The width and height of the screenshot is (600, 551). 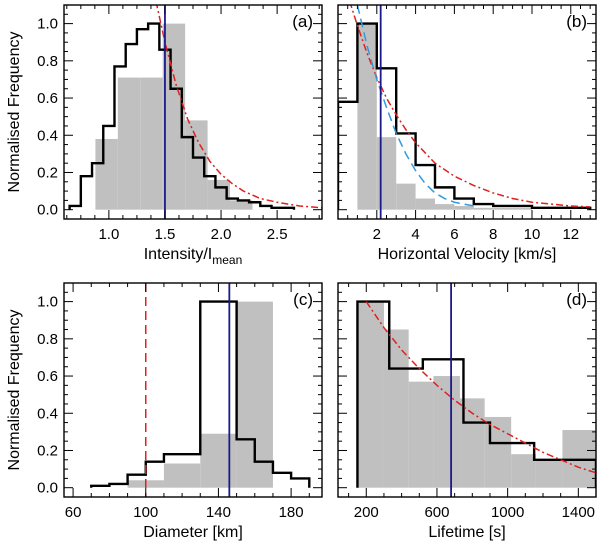 I want to click on panel-d-x-tick-label: 600, so click(x=436, y=512).